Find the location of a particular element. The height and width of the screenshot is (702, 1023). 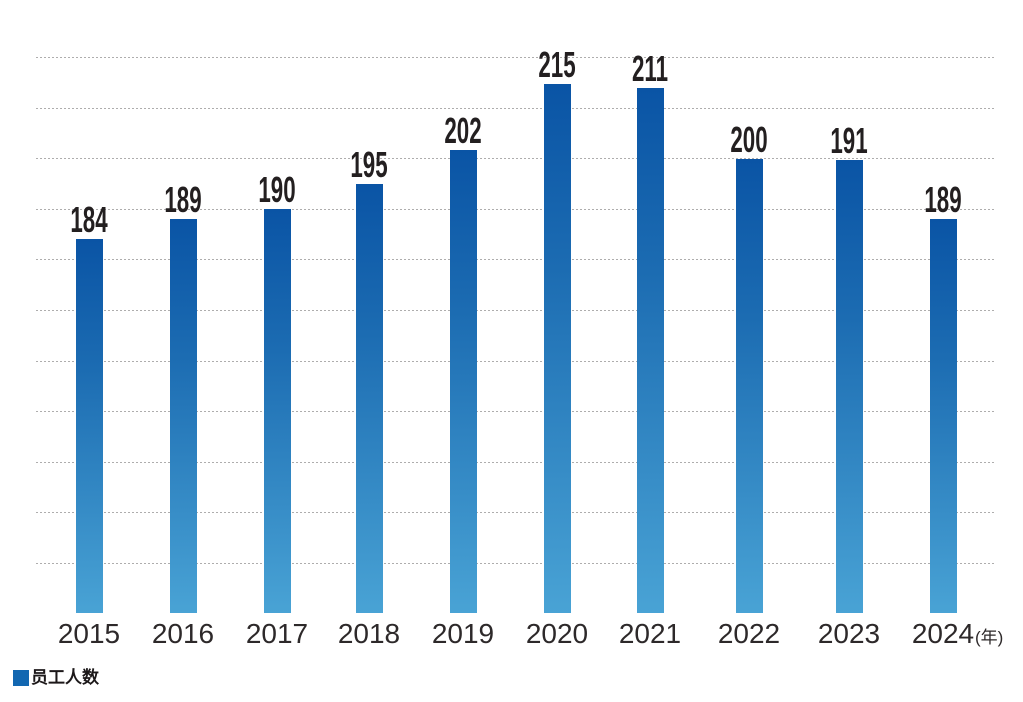

x-axis-label-2023: 2023 is located at coordinates (849, 633).